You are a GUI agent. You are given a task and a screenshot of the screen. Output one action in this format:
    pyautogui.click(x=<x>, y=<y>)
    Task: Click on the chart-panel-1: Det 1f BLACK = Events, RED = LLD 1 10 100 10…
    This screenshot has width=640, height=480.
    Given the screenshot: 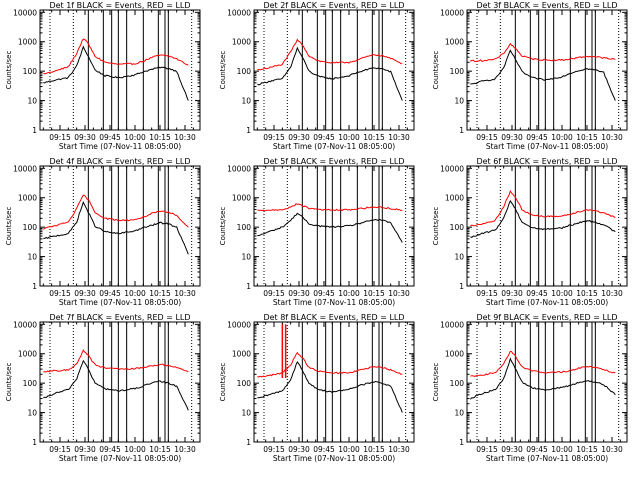 What is the action you would take?
    pyautogui.click(x=103, y=76)
    